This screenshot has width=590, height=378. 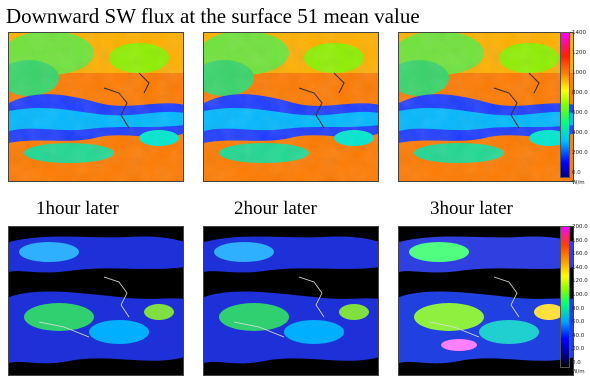 What do you see at coordinates (578, 372) in the screenshot?
I see `bottom-colorbar-unit: W/m` at bounding box center [578, 372].